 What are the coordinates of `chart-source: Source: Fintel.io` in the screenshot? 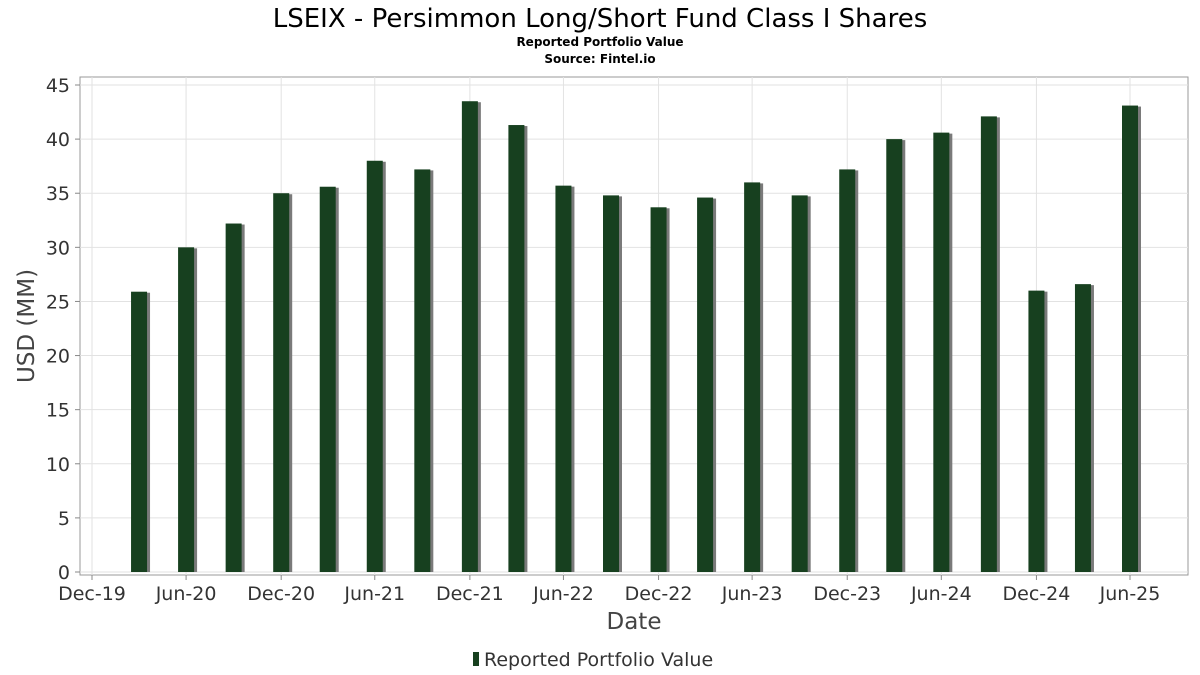 It's located at (599, 59).